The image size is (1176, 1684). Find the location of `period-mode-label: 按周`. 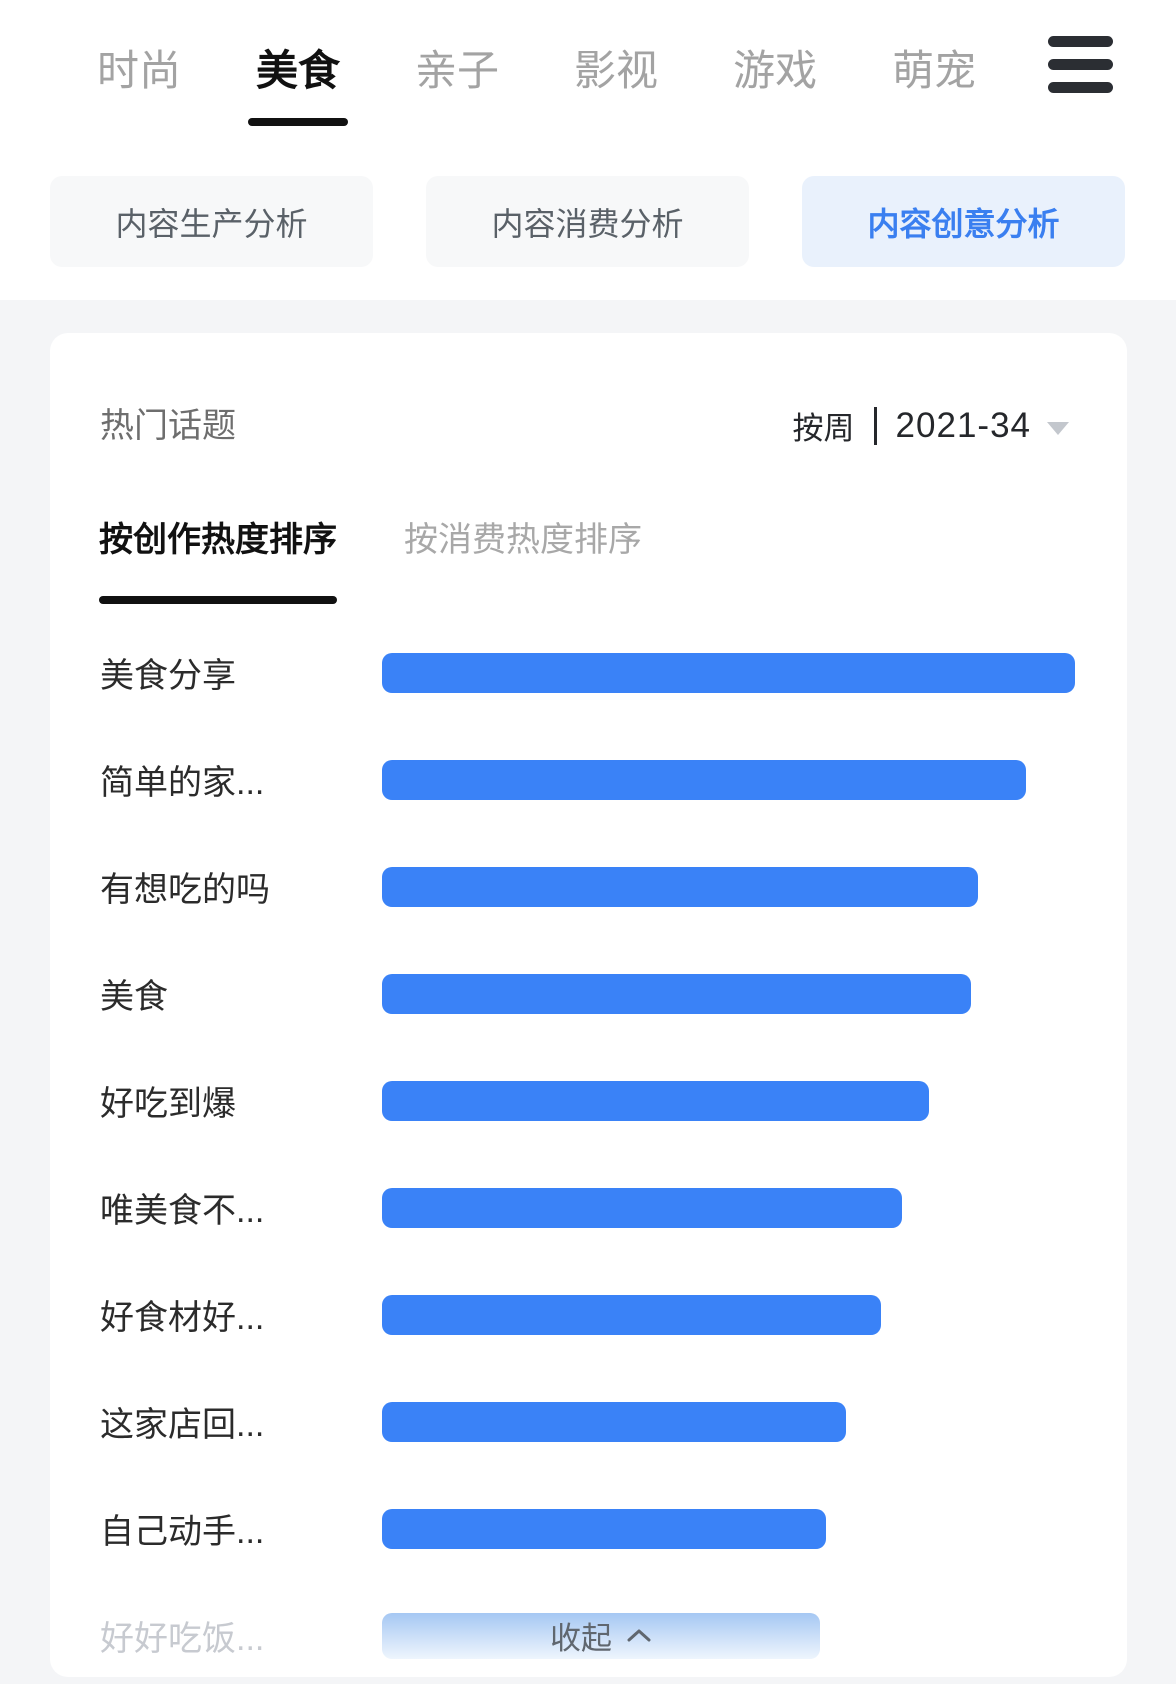

period-mode-label: 按周 is located at coordinates (823, 428).